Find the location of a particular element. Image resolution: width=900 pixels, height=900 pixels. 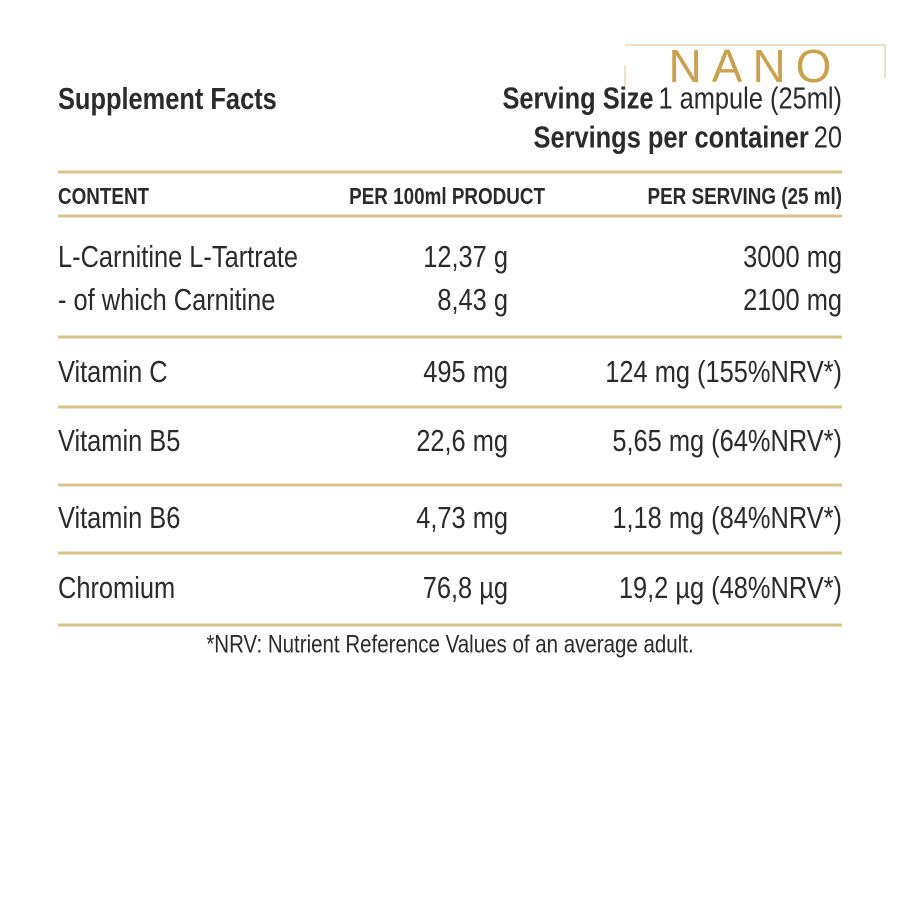

cell: L-Carnitine L-Tartrate is located at coordinates (178, 257).